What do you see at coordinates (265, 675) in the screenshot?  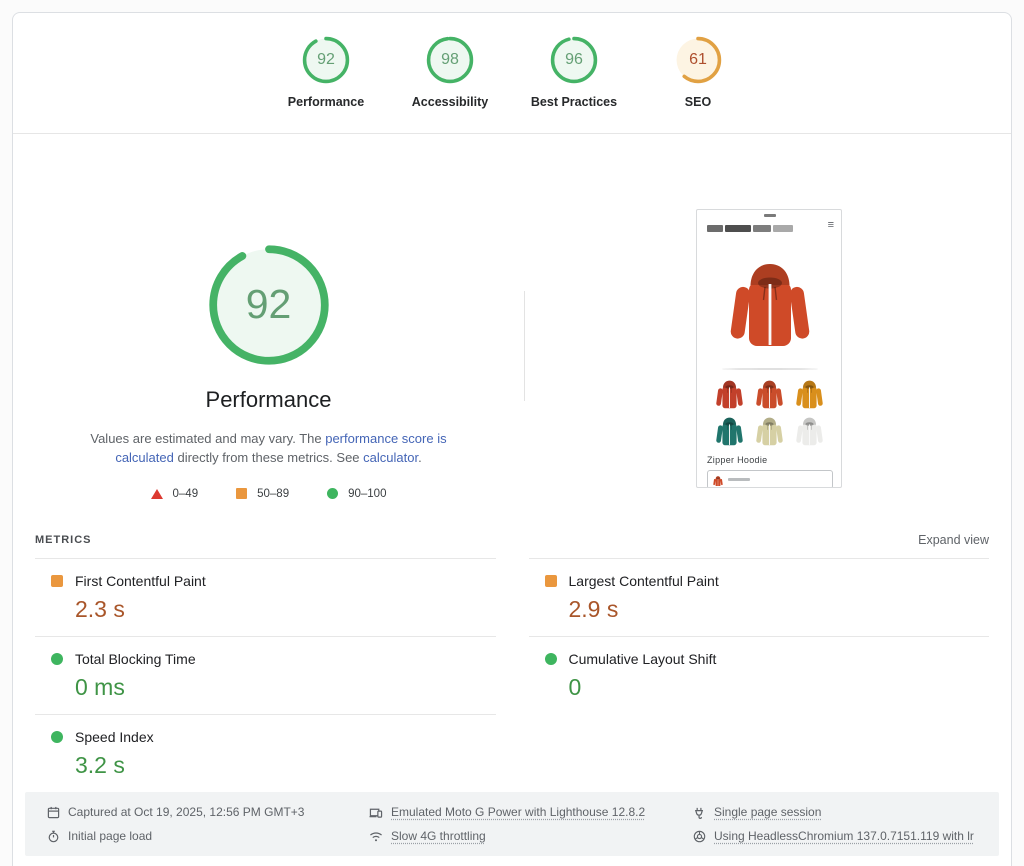 I see `metric-total-blocking-time: Total Blocking Time 0 ms` at bounding box center [265, 675].